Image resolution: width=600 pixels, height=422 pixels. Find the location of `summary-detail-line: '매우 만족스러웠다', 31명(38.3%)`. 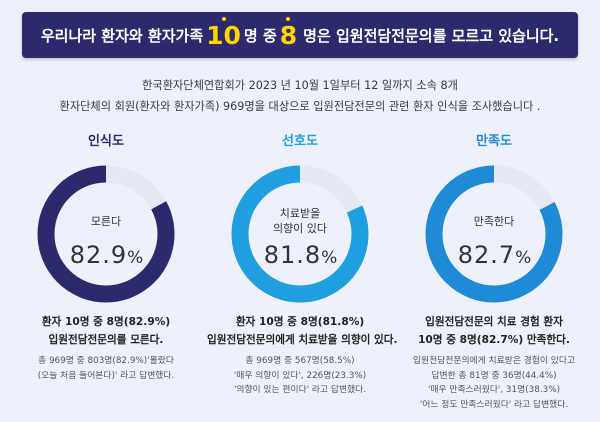

summary-detail-line: '매우 만족스러웠다', 31명(38.3%) is located at coordinates (494, 390).